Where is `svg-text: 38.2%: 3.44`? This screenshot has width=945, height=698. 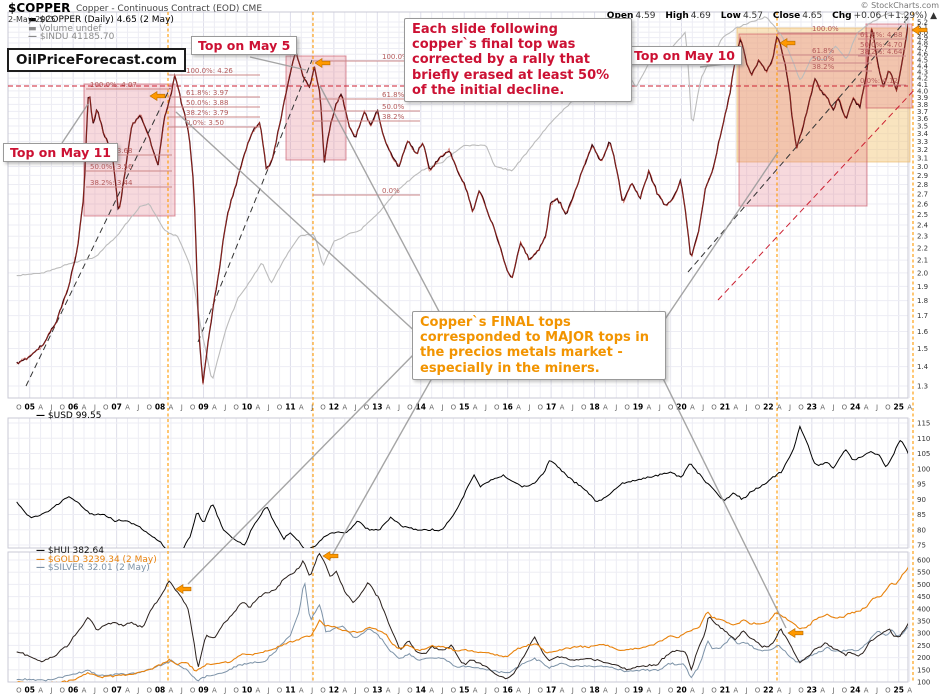 svg-text: 38.2%: 3.44 is located at coordinates (111, 183).